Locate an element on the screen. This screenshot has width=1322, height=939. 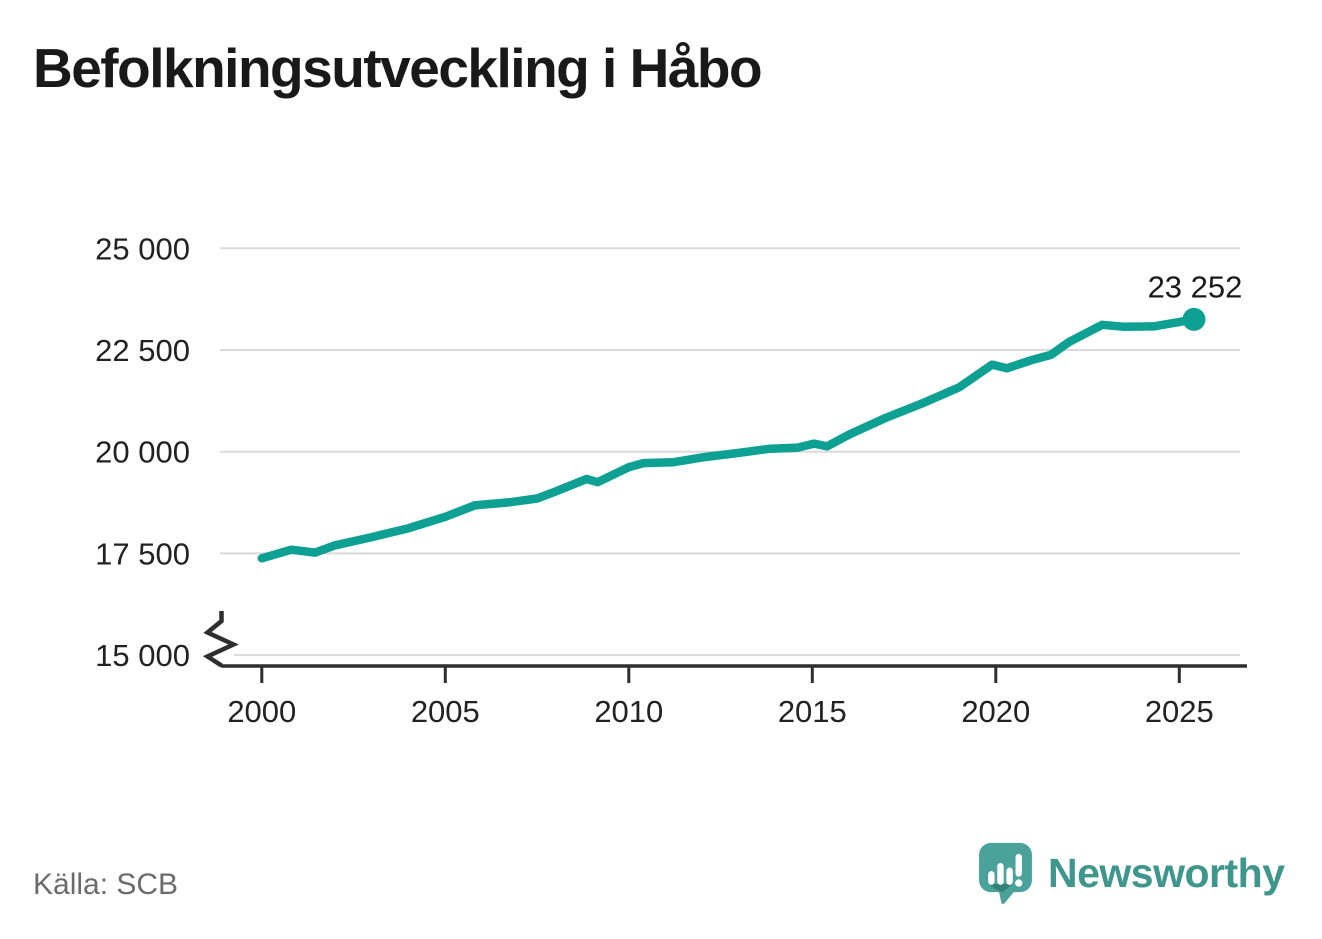
brand-name: Newsworthy is located at coordinates (1166, 872).